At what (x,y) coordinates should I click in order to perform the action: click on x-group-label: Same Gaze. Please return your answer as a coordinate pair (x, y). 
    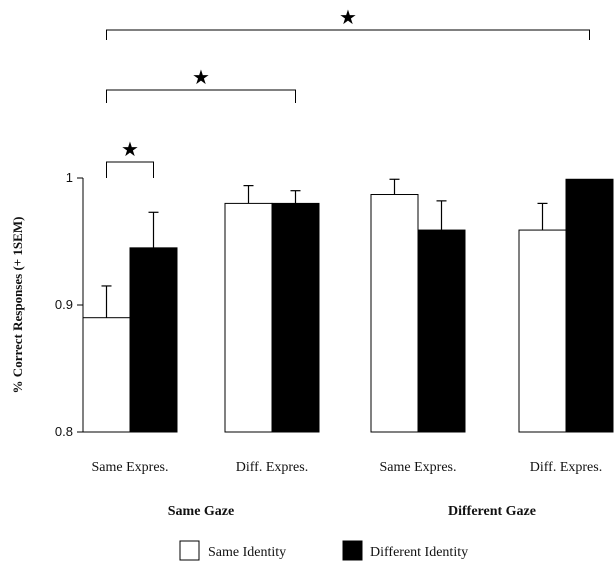
    Looking at the image, I should click on (201, 511).